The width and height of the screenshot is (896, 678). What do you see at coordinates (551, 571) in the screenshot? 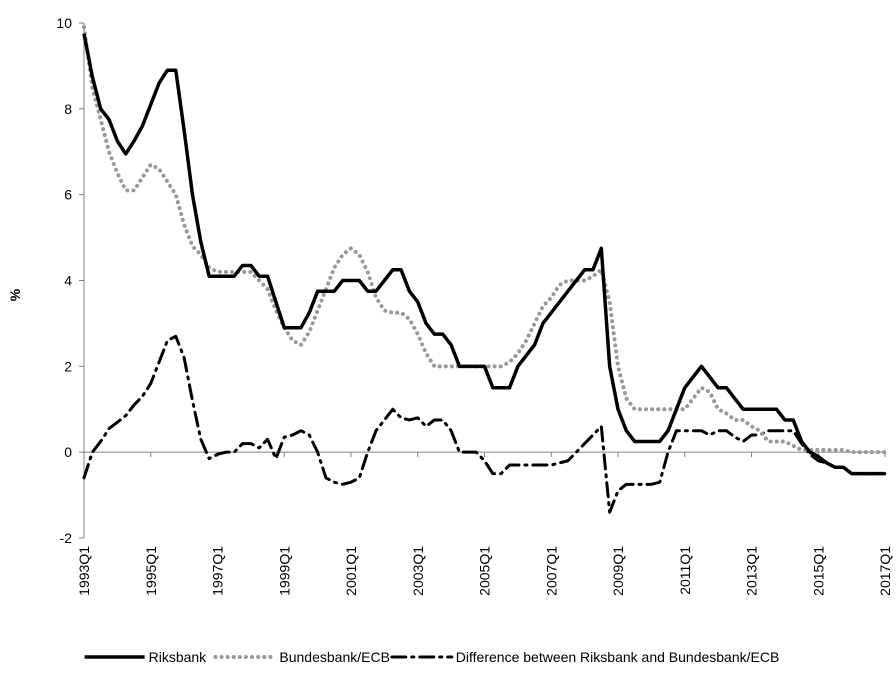
I see `x-tick-label: 2007Q1` at bounding box center [551, 571].